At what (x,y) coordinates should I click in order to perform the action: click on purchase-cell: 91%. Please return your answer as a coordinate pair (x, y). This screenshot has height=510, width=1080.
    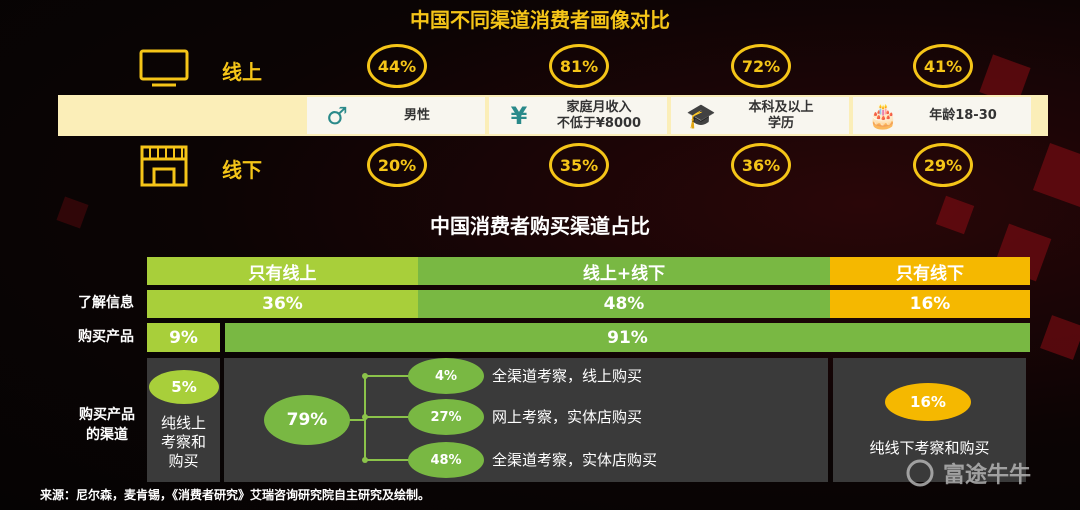
    Looking at the image, I should click on (627, 337).